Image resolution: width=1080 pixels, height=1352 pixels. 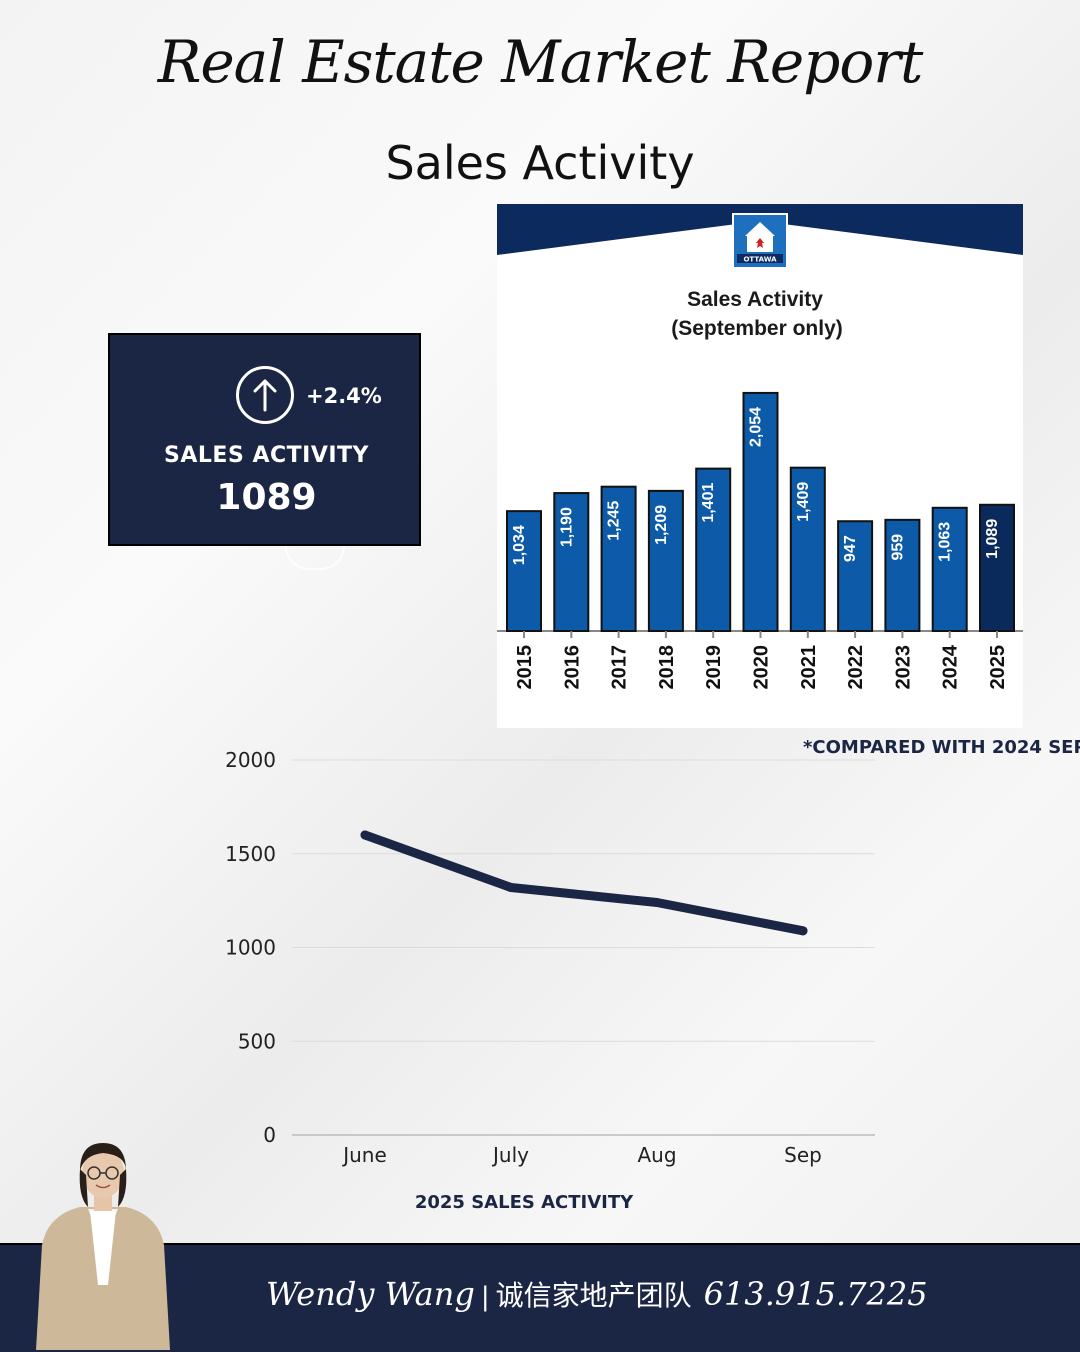 What do you see at coordinates (266, 497) in the screenshot?
I see `stat-value: 1089` at bounding box center [266, 497].